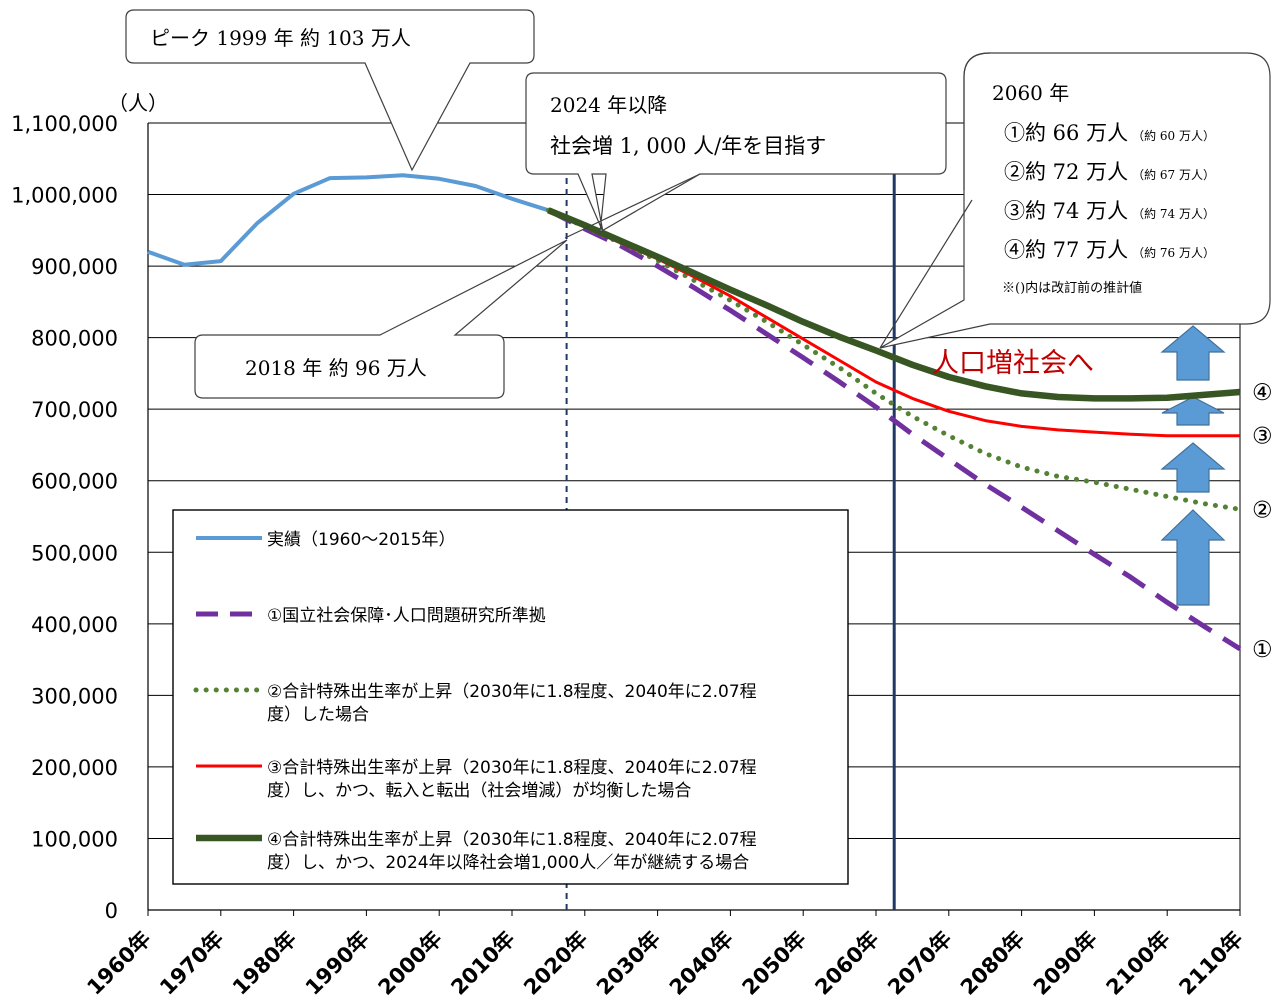 This screenshot has width=1282, height=1001. I want to click on x-tick-label: 1990年, so click(337, 963).